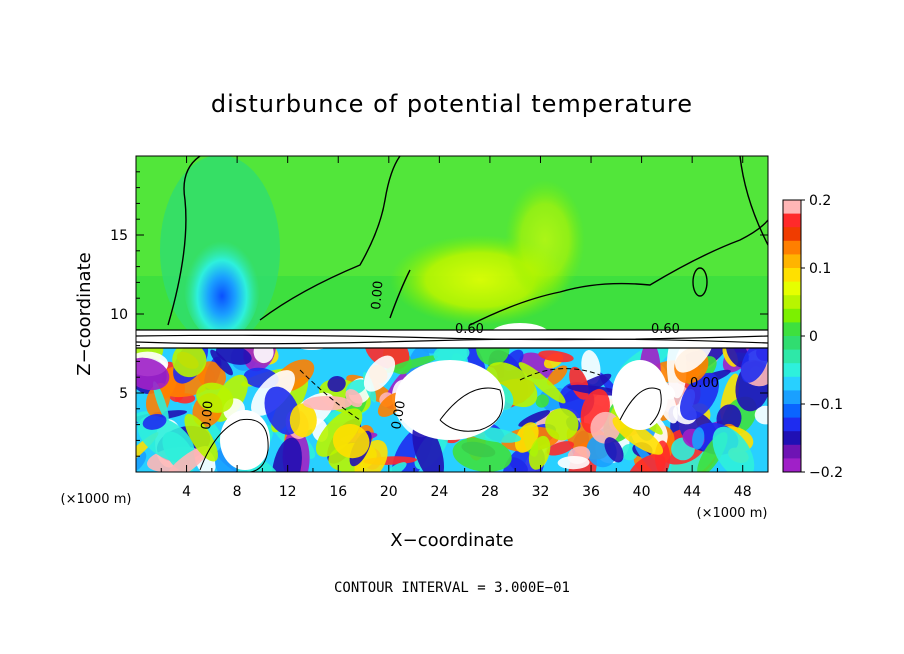 This screenshot has width=904, height=654. What do you see at coordinates (820, 269) in the screenshot?
I see `colorbar-tick-label: 0.1` at bounding box center [820, 269].